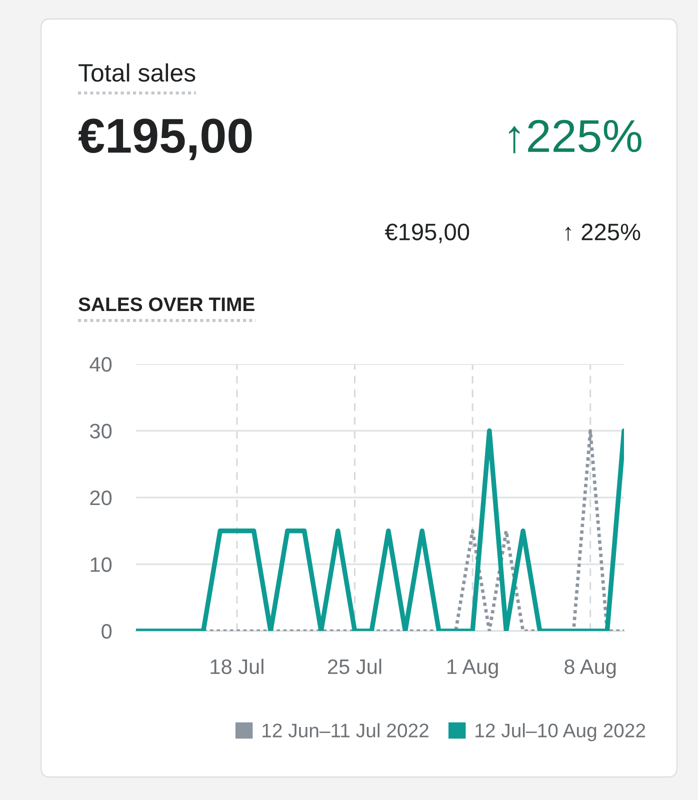 This screenshot has height=800, width=698. I want to click on x-tick-label: 18 Jul, so click(237, 666).